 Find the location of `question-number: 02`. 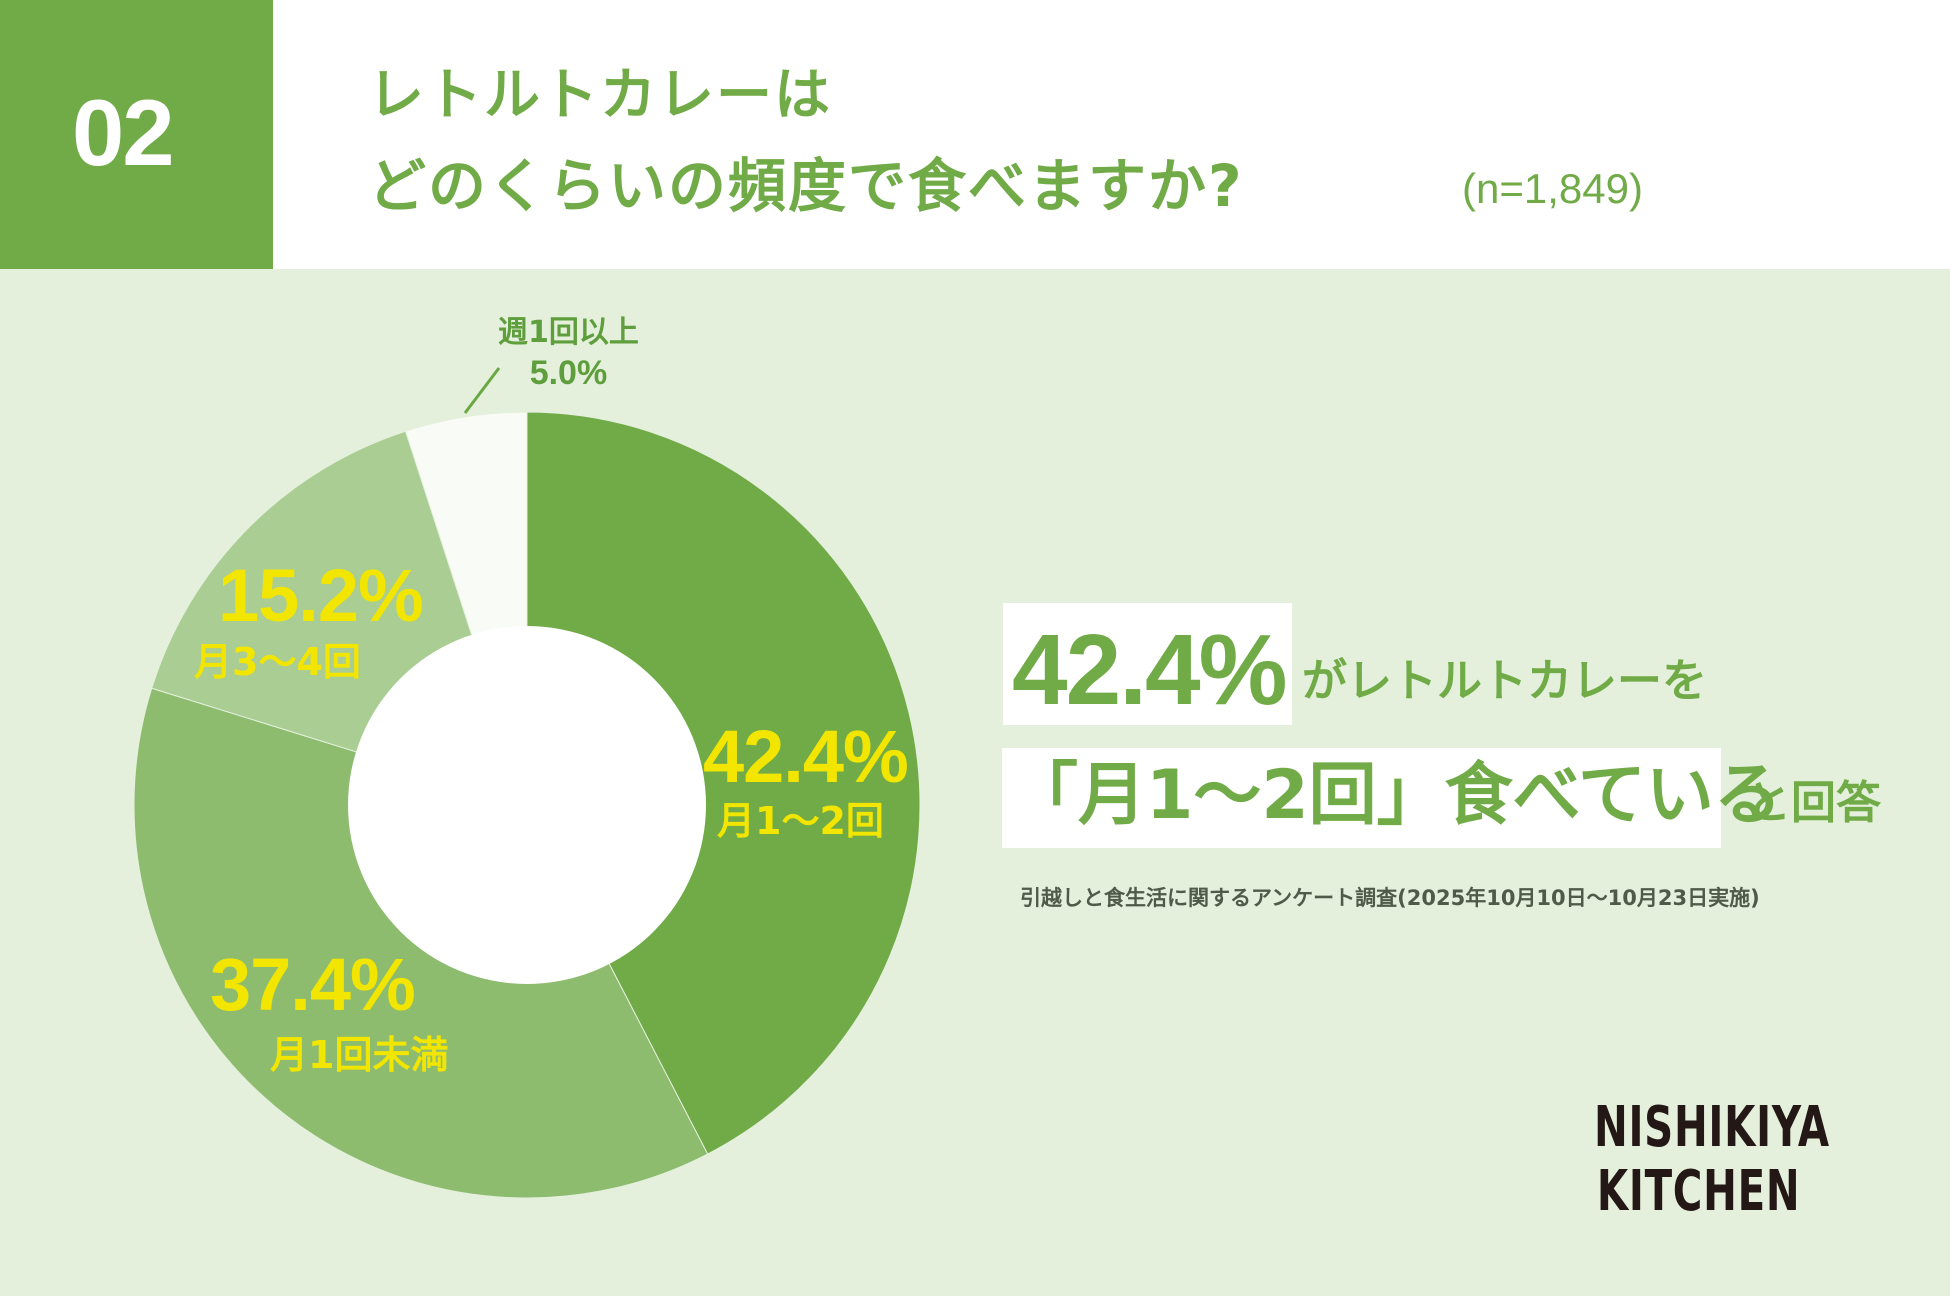

question-number: 02 is located at coordinates (123, 132).